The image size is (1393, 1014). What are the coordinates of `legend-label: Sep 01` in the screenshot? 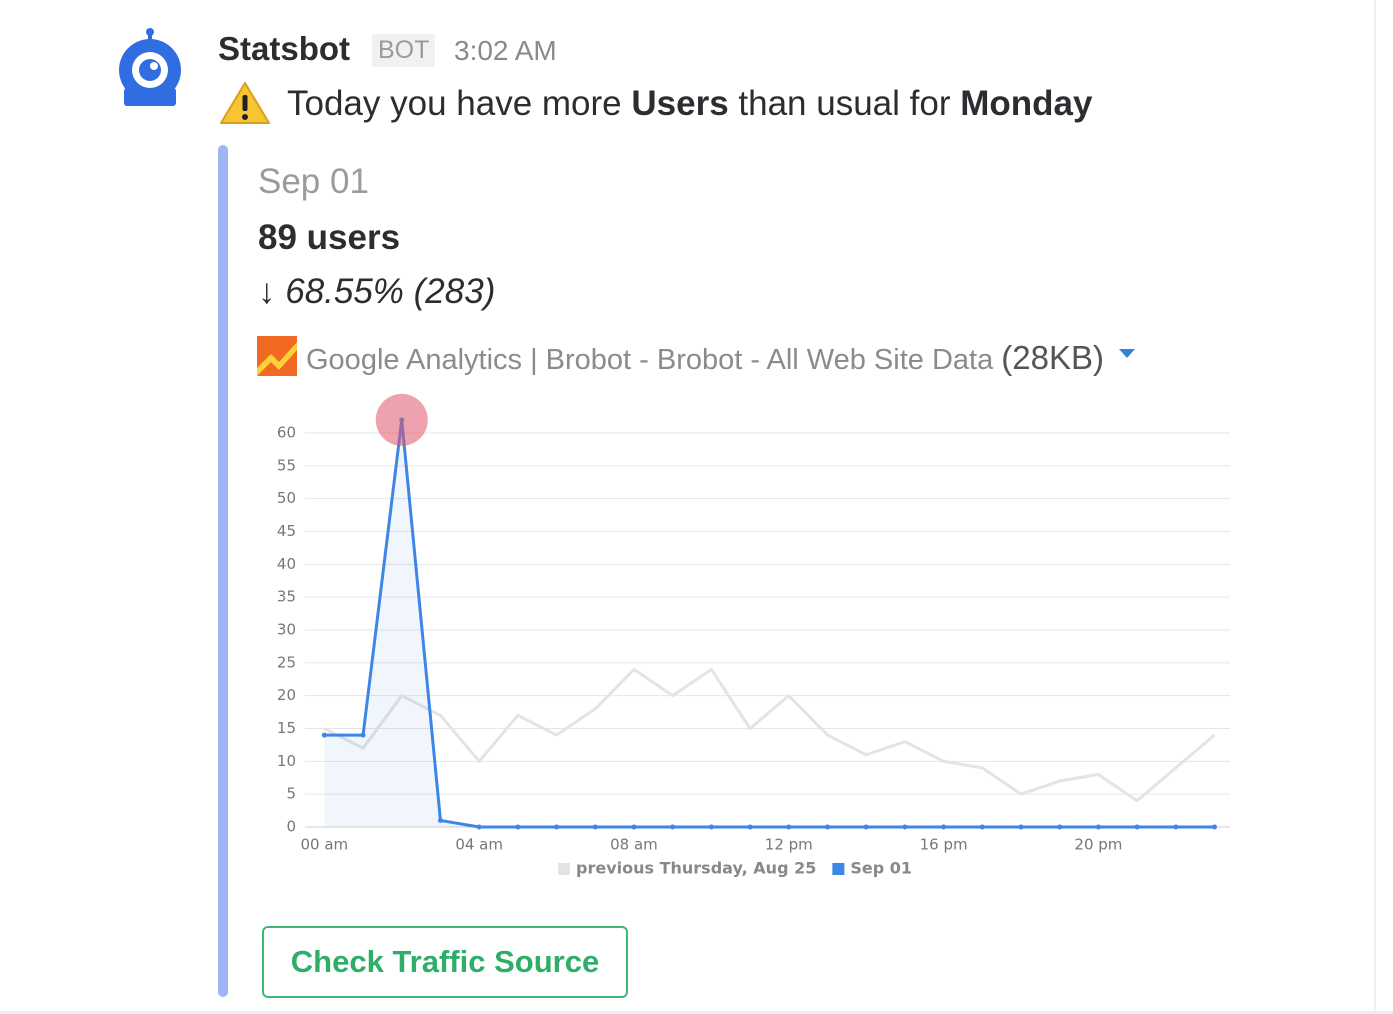 It's located at (881, 868).